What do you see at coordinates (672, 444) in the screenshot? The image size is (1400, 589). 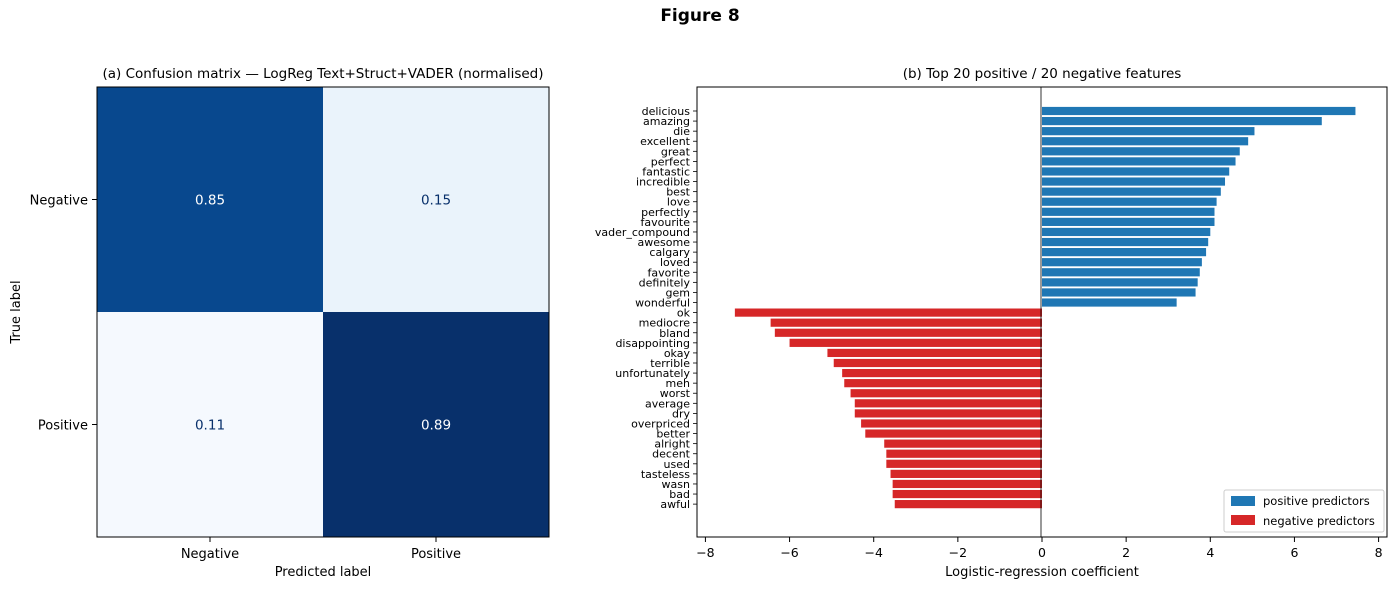 I see `feature-label: alright` at bounding box center [672, 444].